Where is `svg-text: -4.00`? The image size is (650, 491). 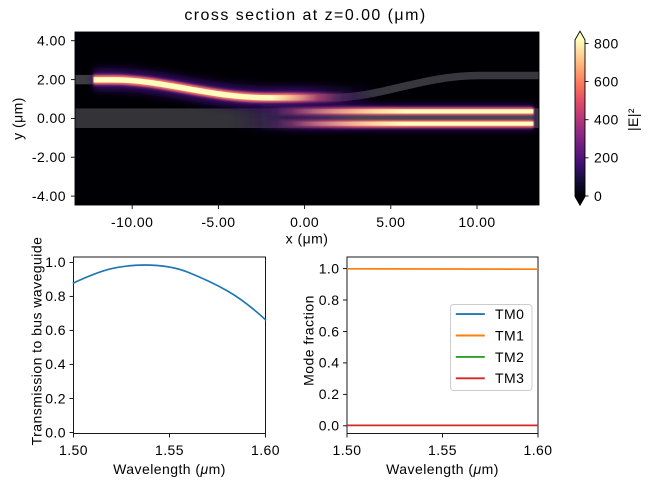 svg-text: -4.00 is located at coordinates (49, 196).